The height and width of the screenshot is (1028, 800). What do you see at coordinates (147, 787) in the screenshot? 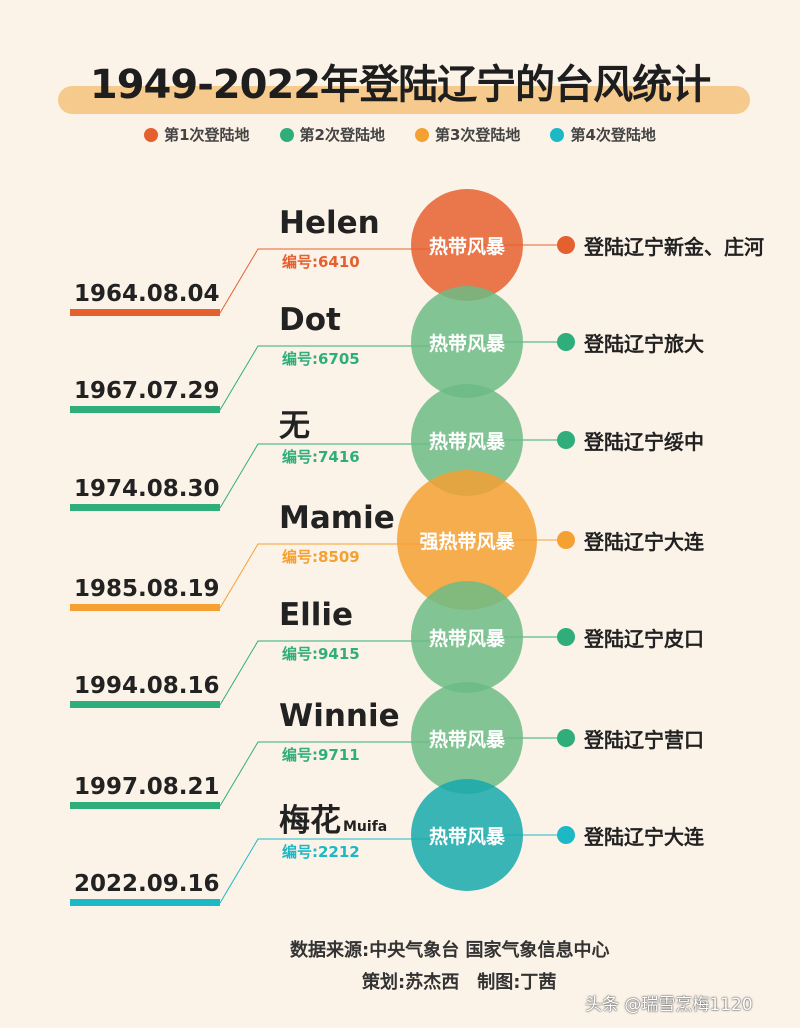
I see `landing-date: 1997.08.21` at bounding box center [147, 787].